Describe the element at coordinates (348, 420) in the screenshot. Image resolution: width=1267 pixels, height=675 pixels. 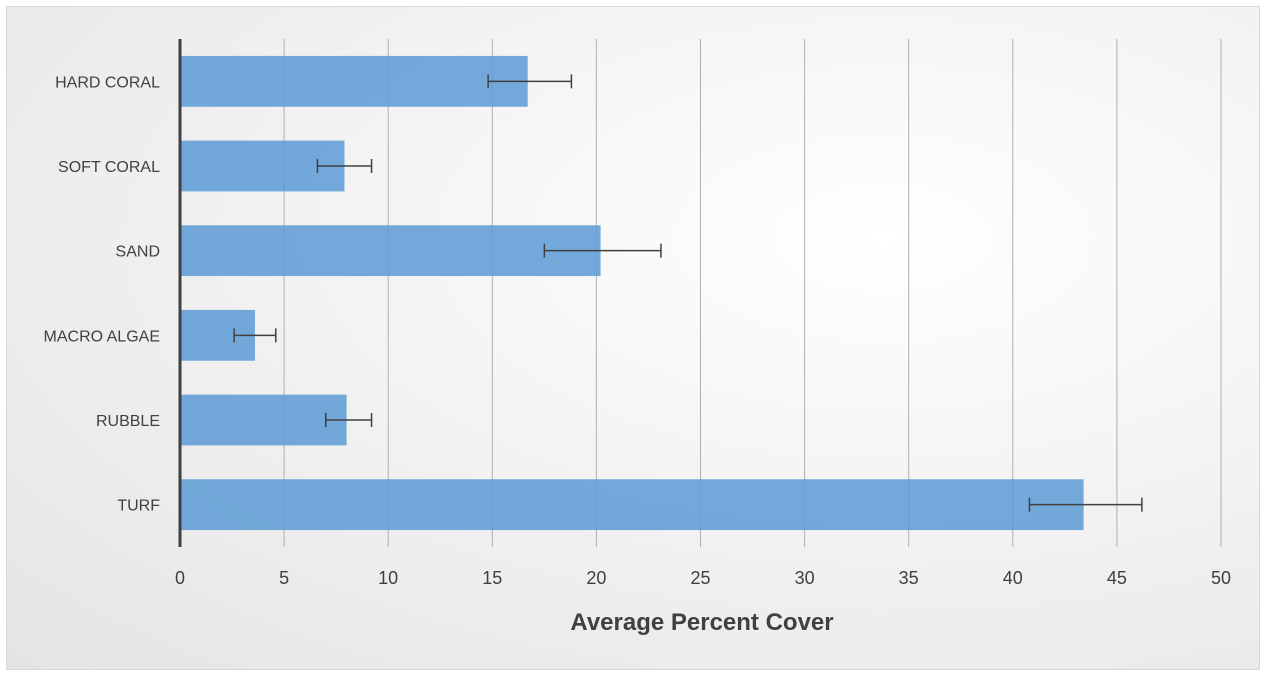
I see `error-bar-rubble` at that location.